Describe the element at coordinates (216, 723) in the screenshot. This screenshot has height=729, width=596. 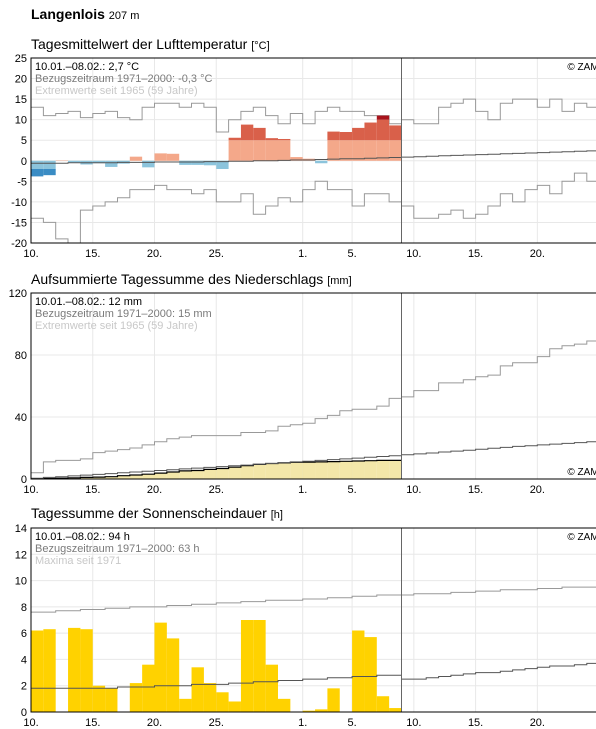
I see `sunshine-xtick-label: 25.` at that location.